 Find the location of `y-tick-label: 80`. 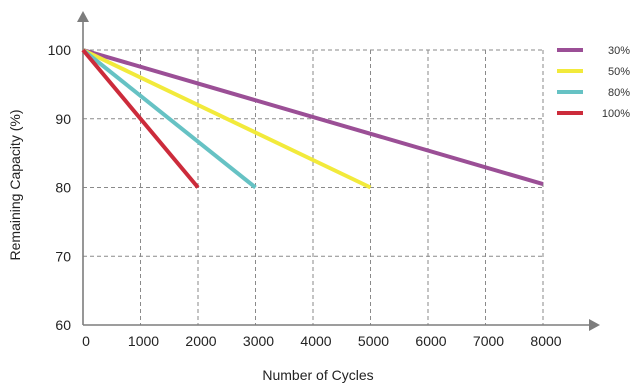

y-tick-label: 80 is located at coordinates (63, 188).